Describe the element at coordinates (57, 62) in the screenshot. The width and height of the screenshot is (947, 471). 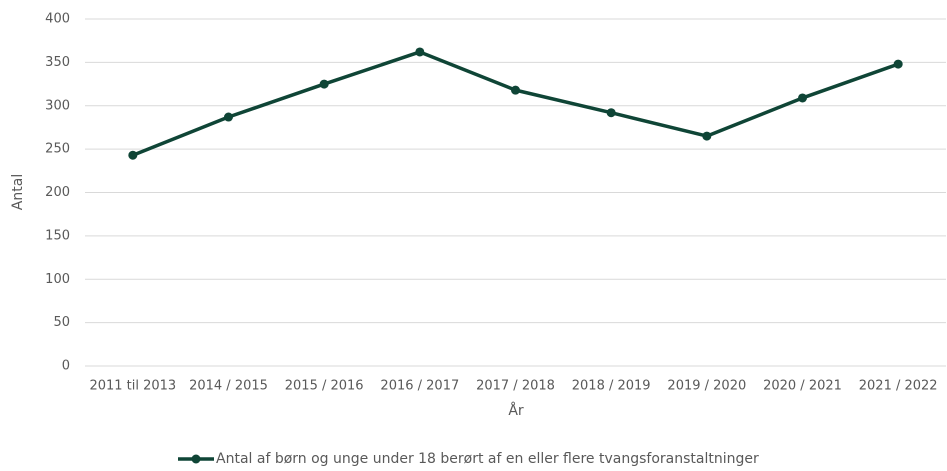
I see `y-tick-label: 350` at that location.